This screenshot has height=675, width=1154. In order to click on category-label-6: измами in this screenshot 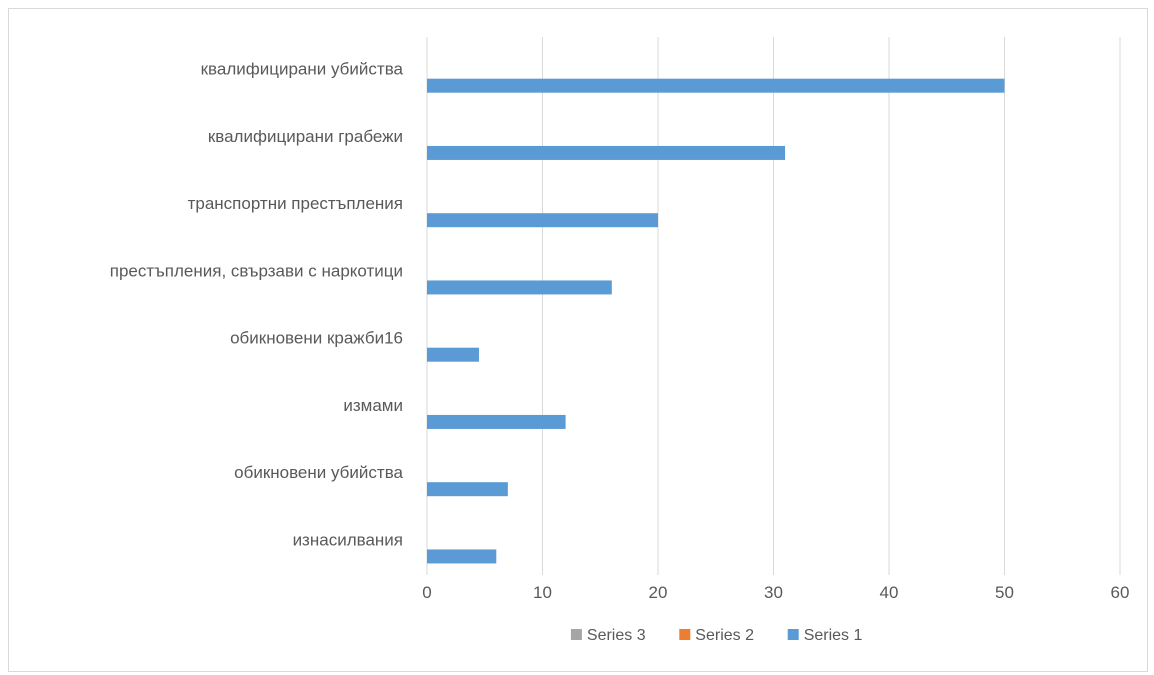, I will do `click(373, 405)`.